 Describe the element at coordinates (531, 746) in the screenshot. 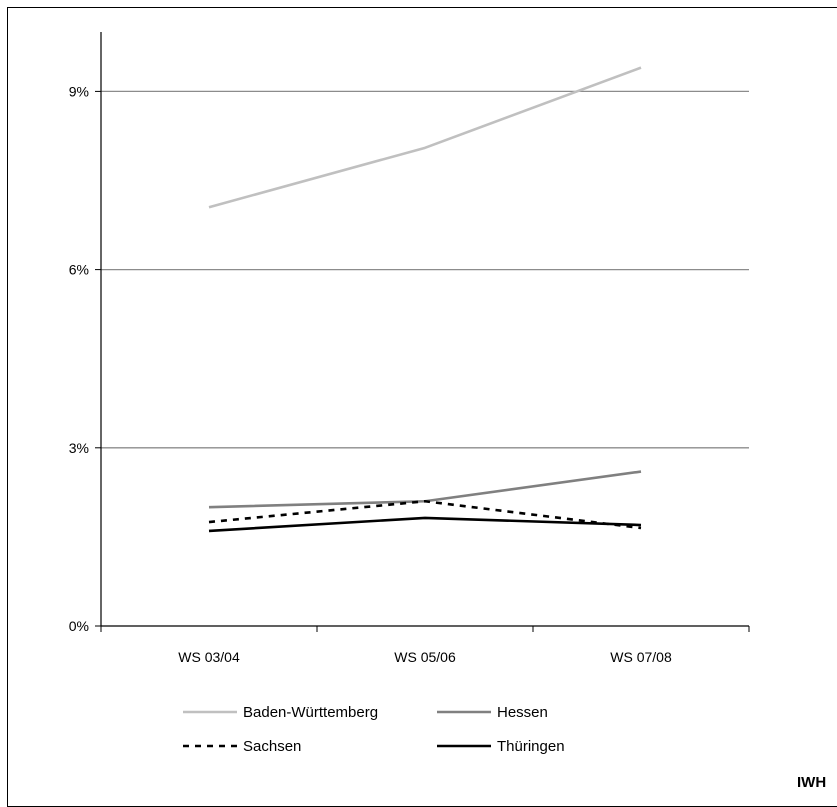

I see `legend-label-th-ringen: Thüringen` at that location.